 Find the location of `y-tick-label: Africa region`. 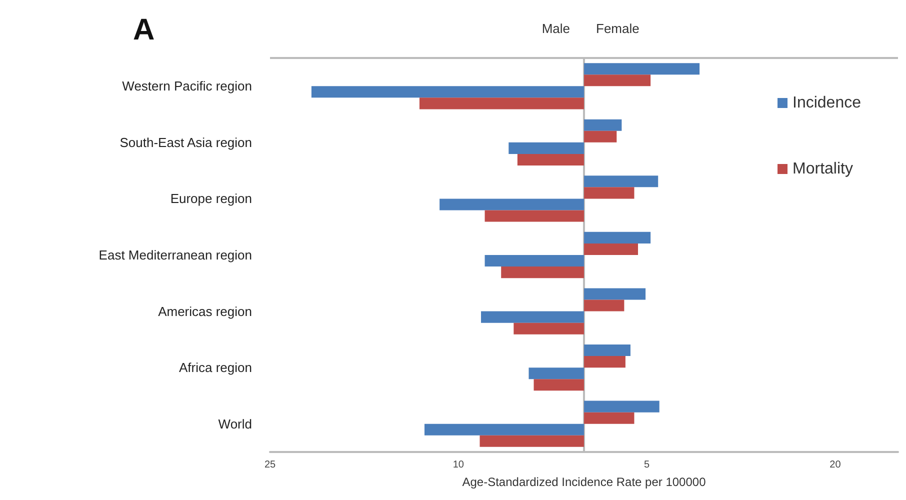

y-tick-label: Africa region is located at coordinates (215, 368).